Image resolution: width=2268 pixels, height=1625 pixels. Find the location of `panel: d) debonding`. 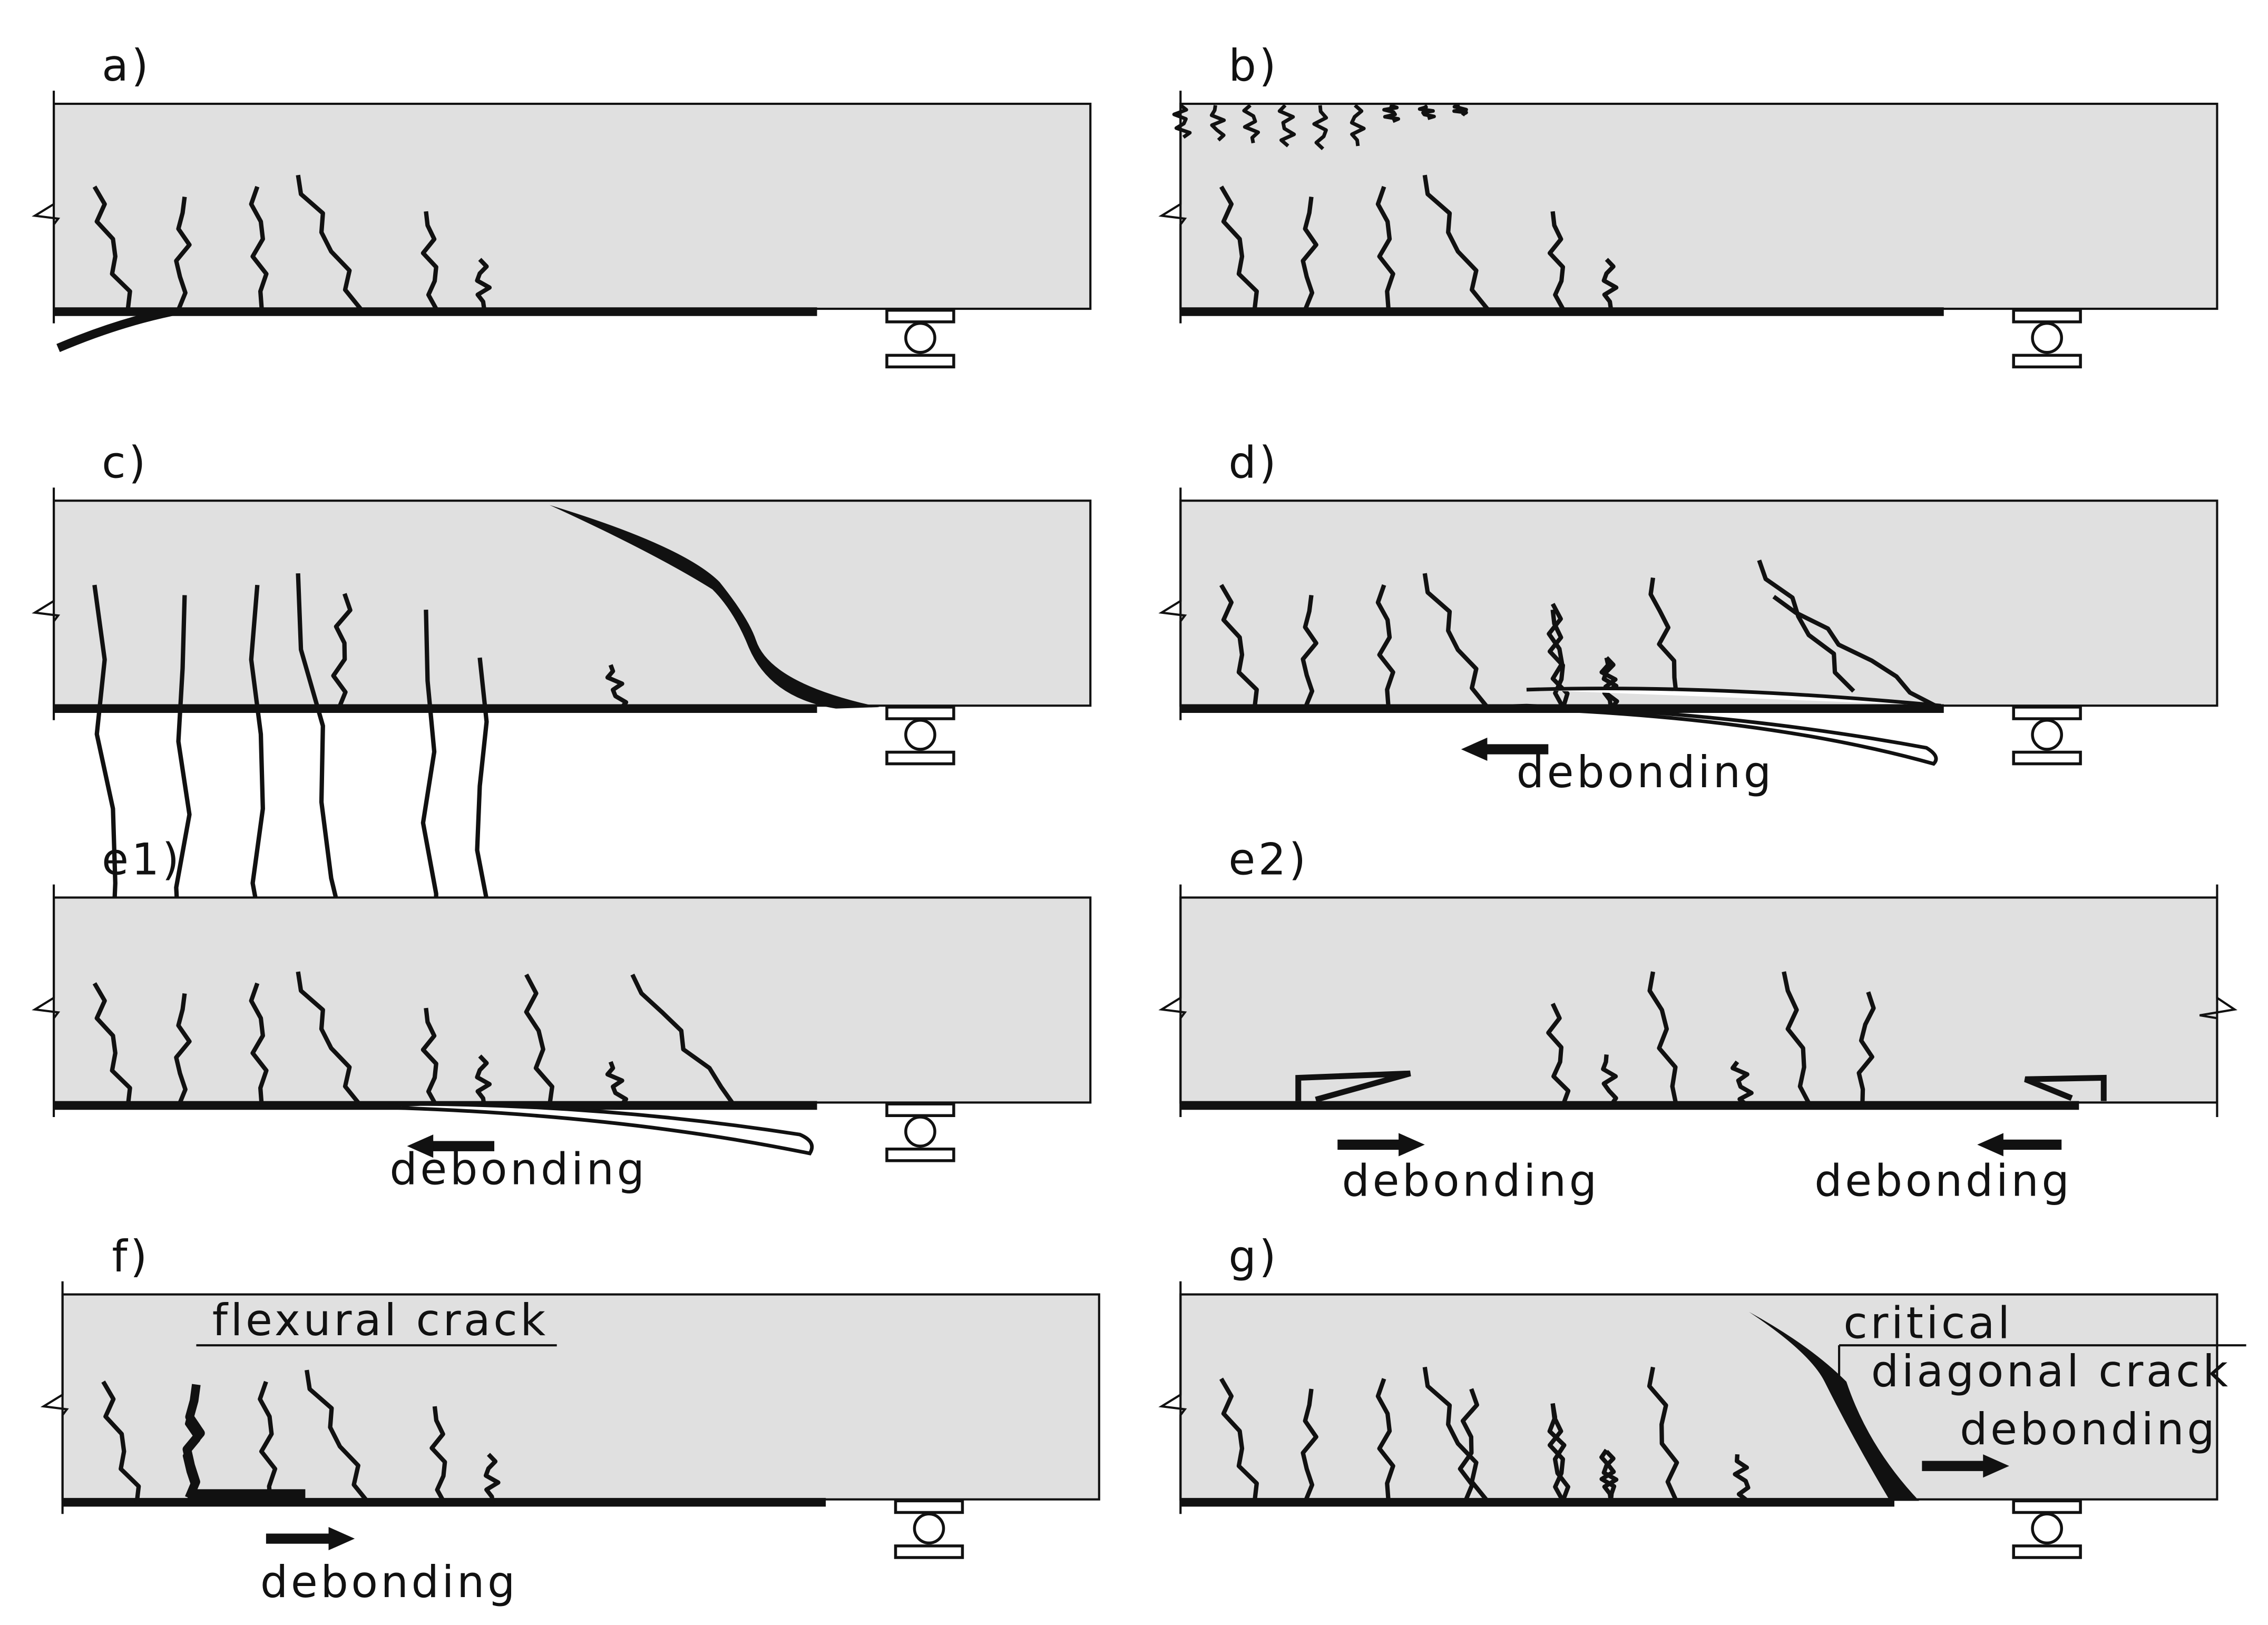

panel: d) debonding is located at coordinates (1688, 617).